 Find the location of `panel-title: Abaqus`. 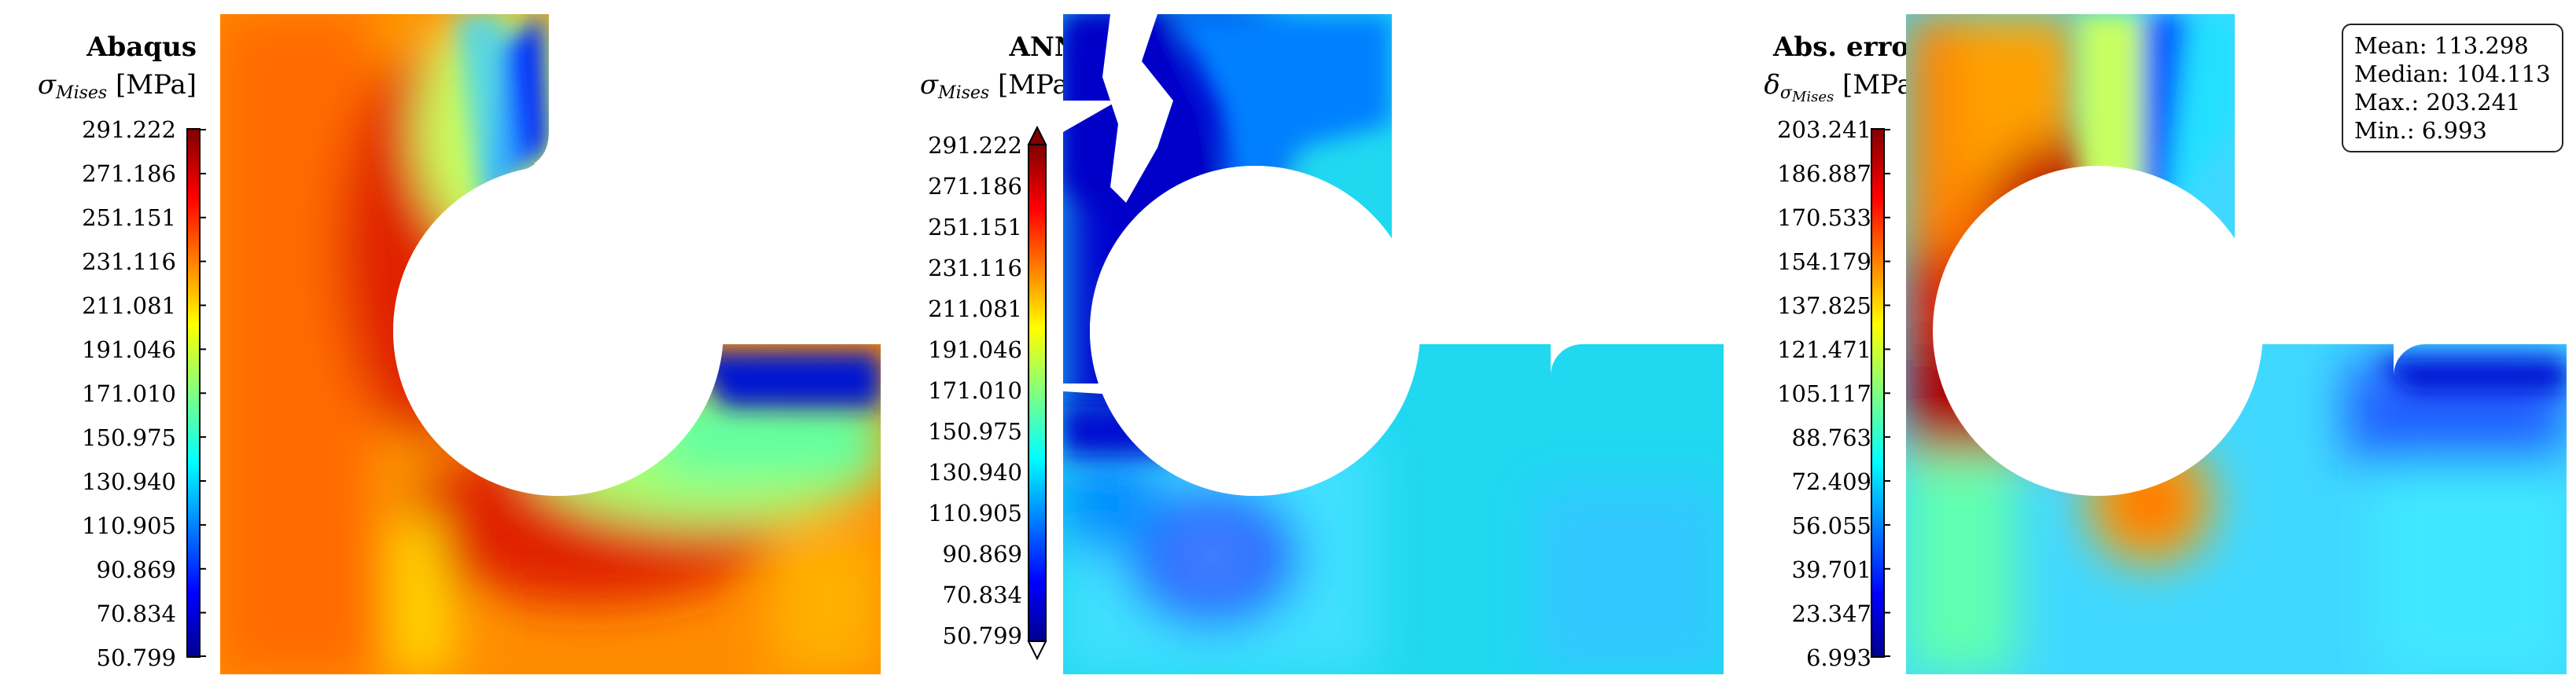

panel-title: Abaqus is located at coordinates (141, 47).